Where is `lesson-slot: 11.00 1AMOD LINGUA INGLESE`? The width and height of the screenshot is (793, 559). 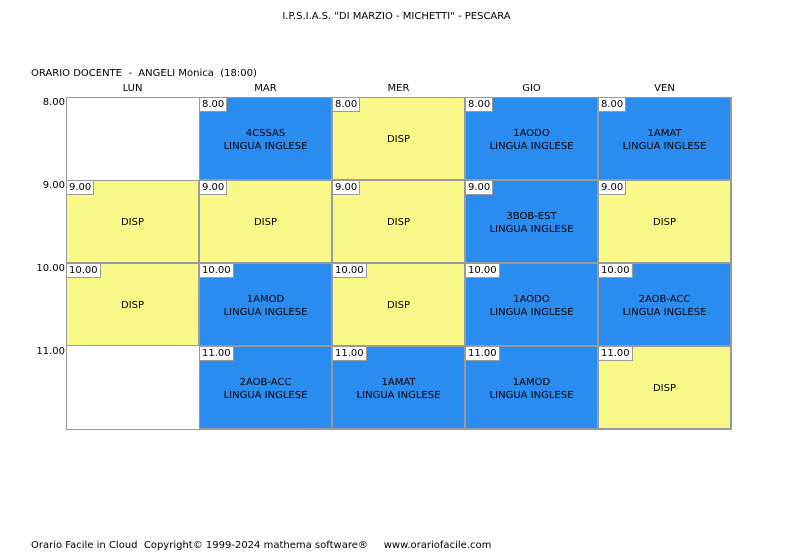 lesson-slot: 11.00 1AMOD LINGUA INGLESE is located at coordinates (531, 387).